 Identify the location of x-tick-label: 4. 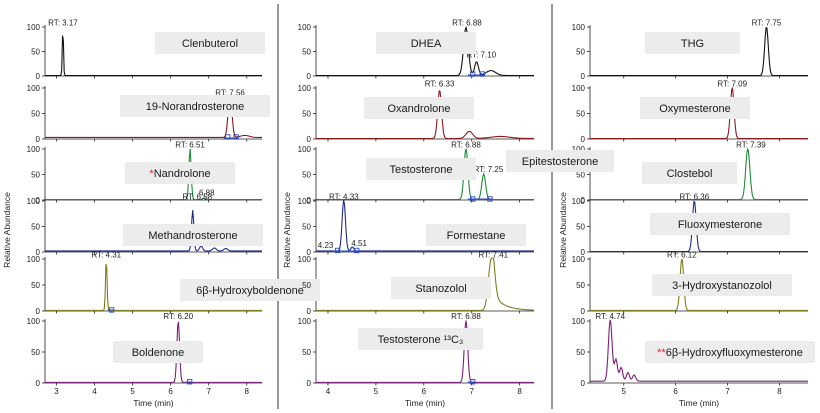
(94, 391).